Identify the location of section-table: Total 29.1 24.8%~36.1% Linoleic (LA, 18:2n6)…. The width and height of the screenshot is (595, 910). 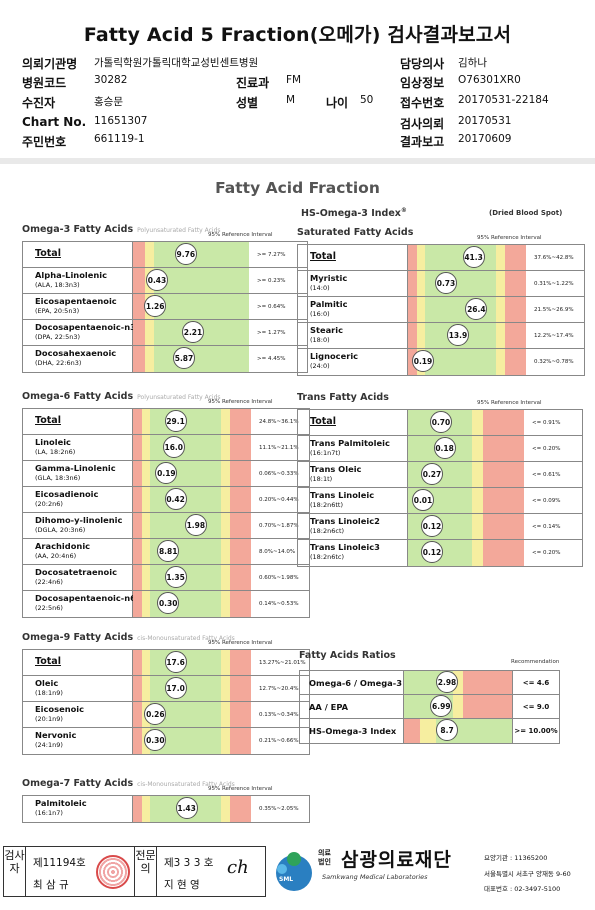
(166, 513).